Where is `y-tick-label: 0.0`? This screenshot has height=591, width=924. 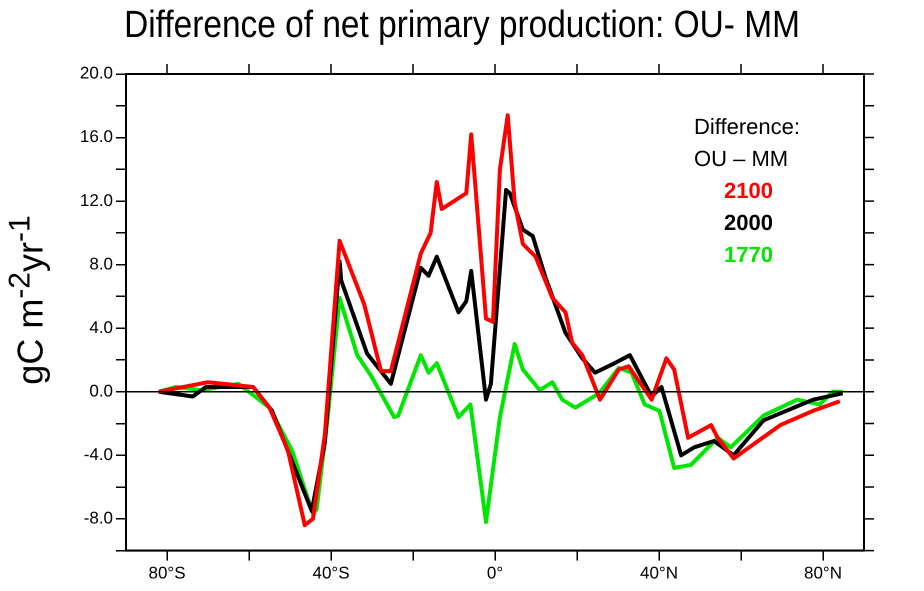 y-tick-label: 0.0 is located at coordinates (101, 390).